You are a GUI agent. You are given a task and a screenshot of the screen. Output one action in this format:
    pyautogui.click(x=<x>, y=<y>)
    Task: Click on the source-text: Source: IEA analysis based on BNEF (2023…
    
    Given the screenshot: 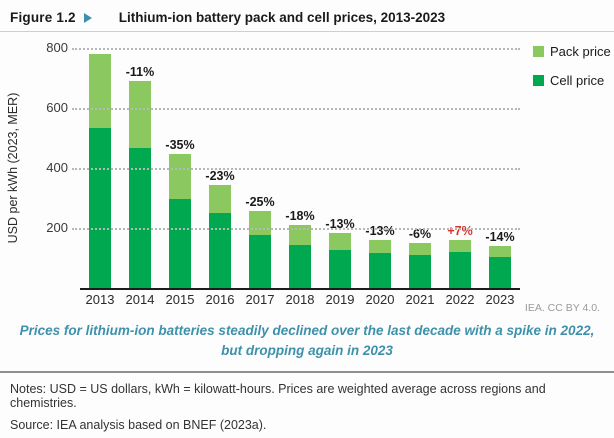 What is the action you would take?
    pyautogui.click(x=138, y=425)
    